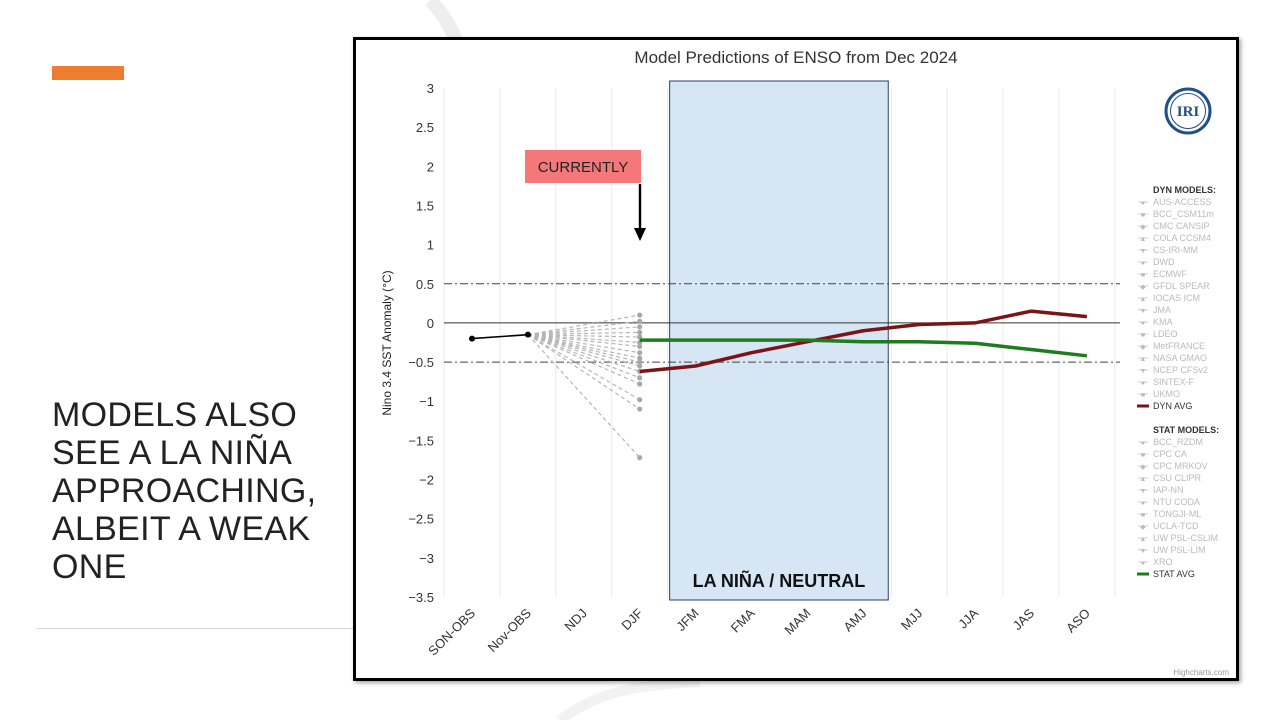 This screenshot has height=720, width=1280. What do you see at coordinates (1179, 550) in the screenshot?
I see `legend-item: UW PSL-LIM` at bounding box center [1179, 550].